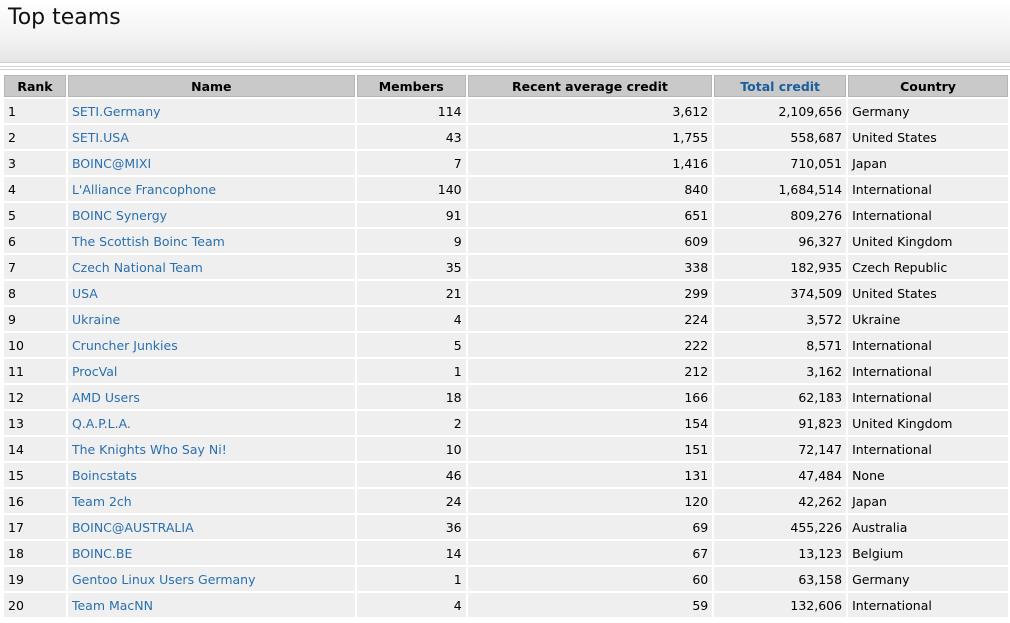  I want to click on total-credit-cell: 809,276, so click(780, 215).